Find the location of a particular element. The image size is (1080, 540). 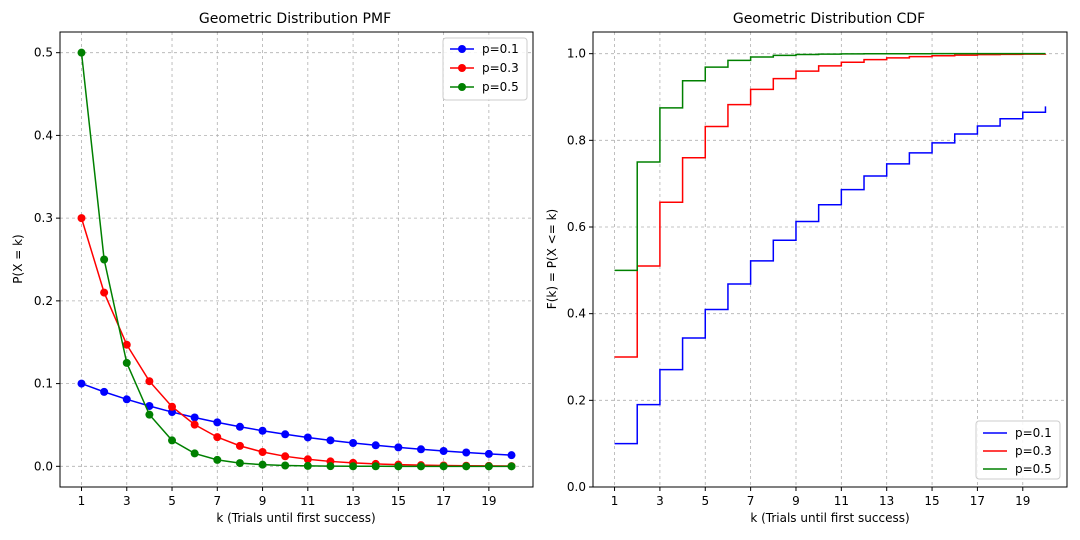

pmf-legend-marker-p01 is located at coordinates (462, 49).